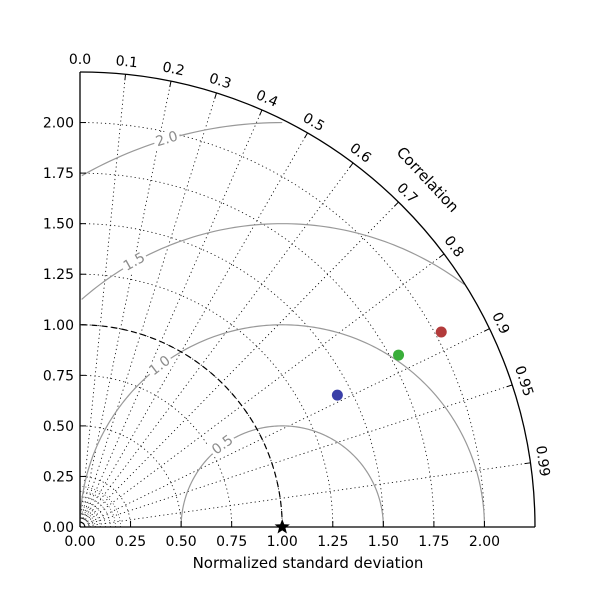 The image size is (600, 600). Describe the element at coordinates (220, 82) in the screenshot. I see `correlation-tick-label: 0.3` at that location.